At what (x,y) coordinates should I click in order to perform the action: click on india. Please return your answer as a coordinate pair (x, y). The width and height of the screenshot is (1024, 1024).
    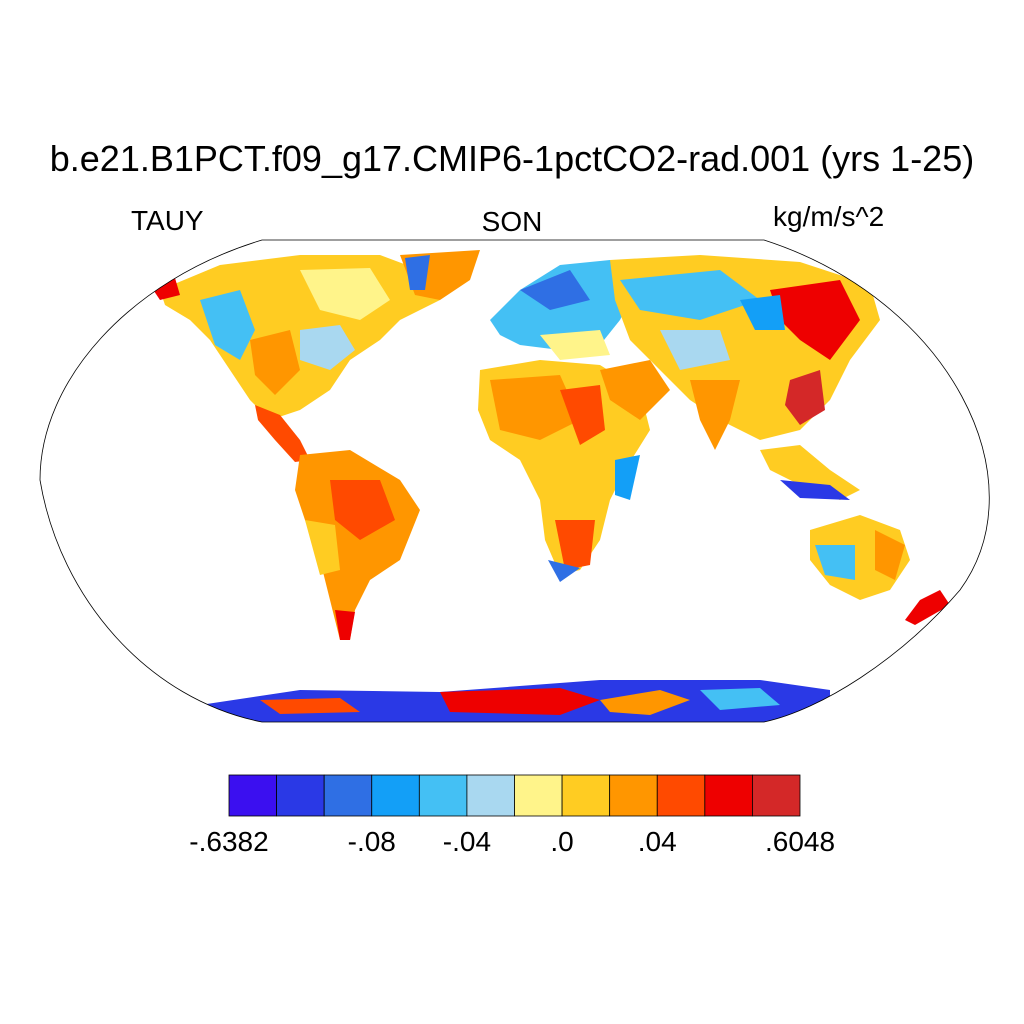
    Looking at the image, I should click on (715, 415).